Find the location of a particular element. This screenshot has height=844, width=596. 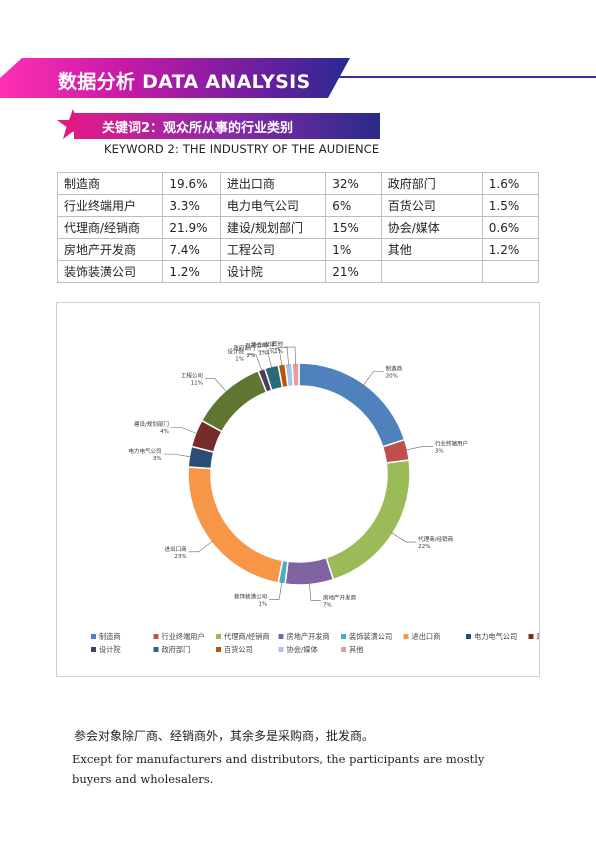

legend-label: 设计院 is located at coordinates (110, 649).